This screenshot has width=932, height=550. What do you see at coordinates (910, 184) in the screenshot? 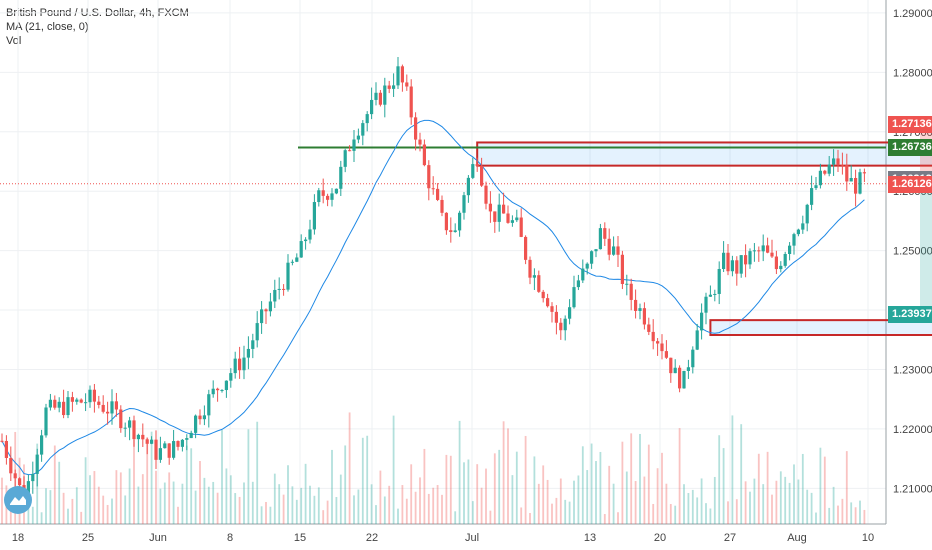
I see `price-tag: 1.26126` at bounding box center [910, 184].